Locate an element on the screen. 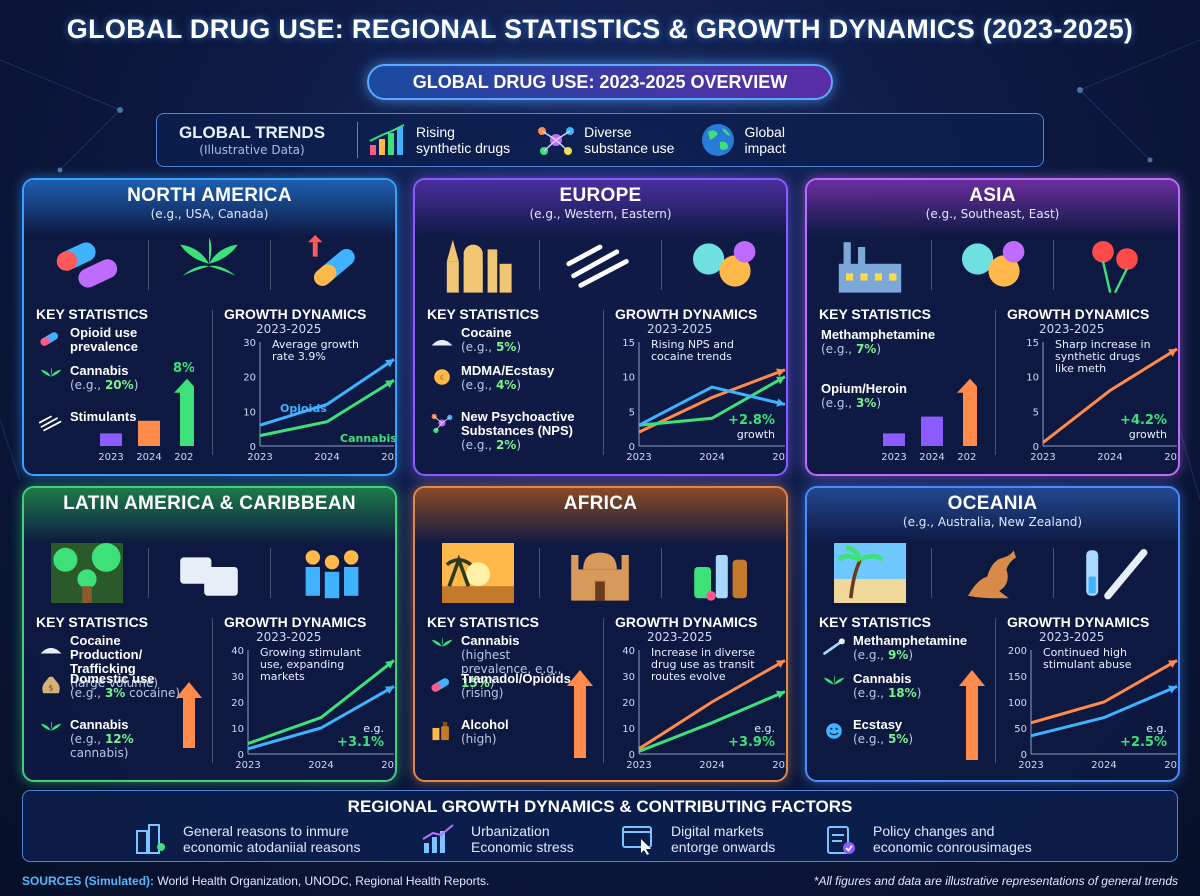 The height and width of the screenshot is (896, 1200). powder-lines-icon is located at coordinates (50, 423).